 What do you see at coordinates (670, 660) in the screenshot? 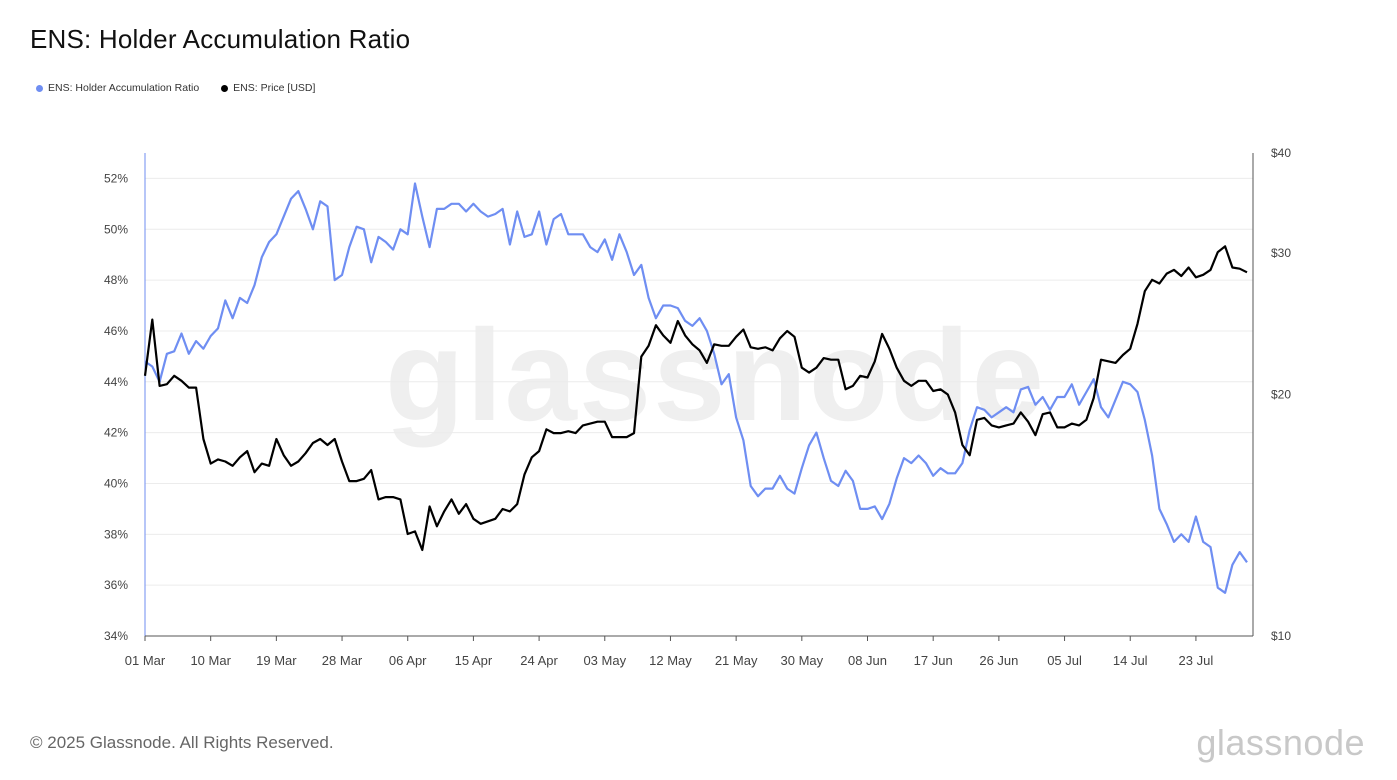
I see `x-tick-label: 12 May` at bounding box center [670, 660].